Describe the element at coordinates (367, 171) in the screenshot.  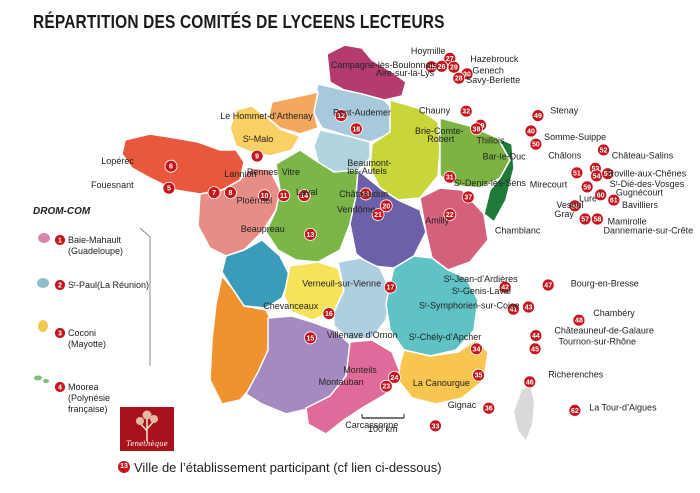
I see `city-label: les-Autels` at that location.